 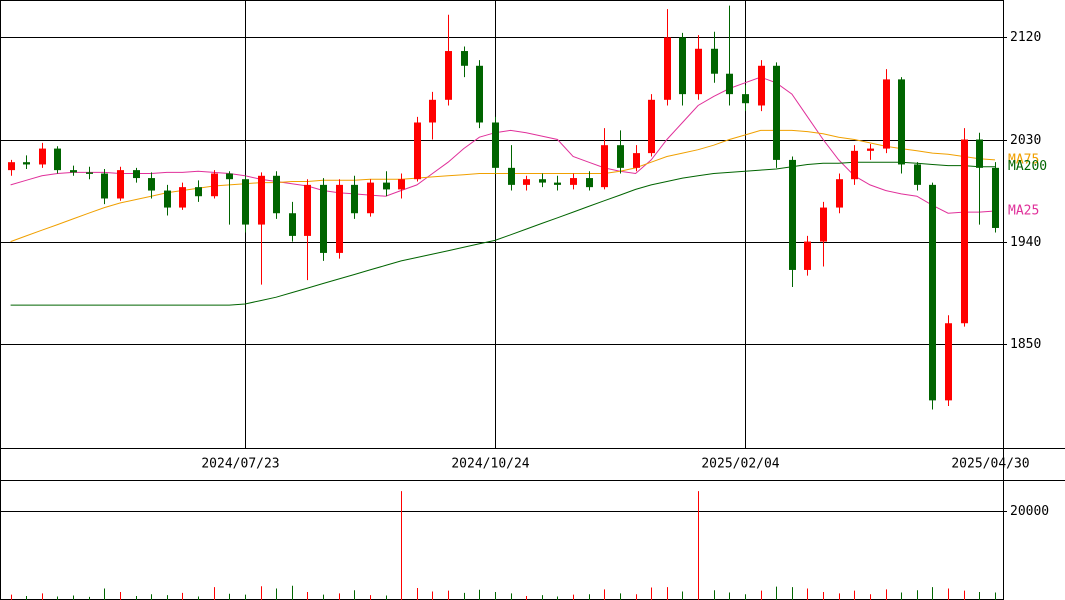 I want to click on x-tick-label: 2024/07/23, so click(x=240, y=464).